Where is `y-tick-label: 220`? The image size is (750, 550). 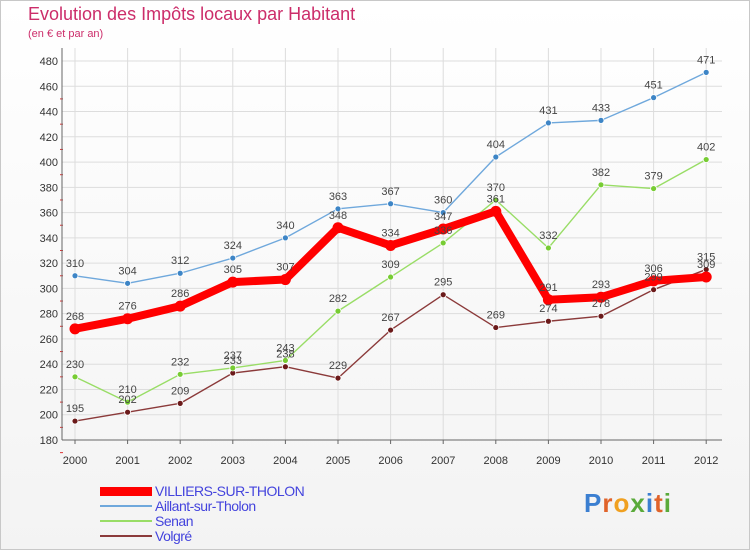
y-tick-label: 220 is located at coordinates (49, 390).